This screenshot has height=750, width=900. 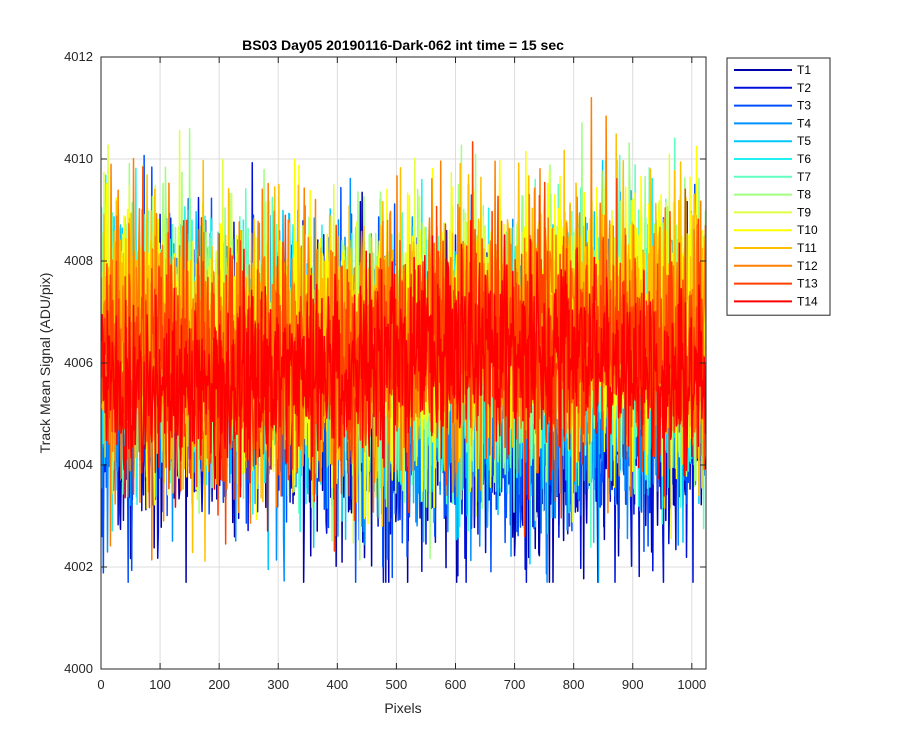 I want to click on y-tick-label: 4004, so click(x=78, y=464).